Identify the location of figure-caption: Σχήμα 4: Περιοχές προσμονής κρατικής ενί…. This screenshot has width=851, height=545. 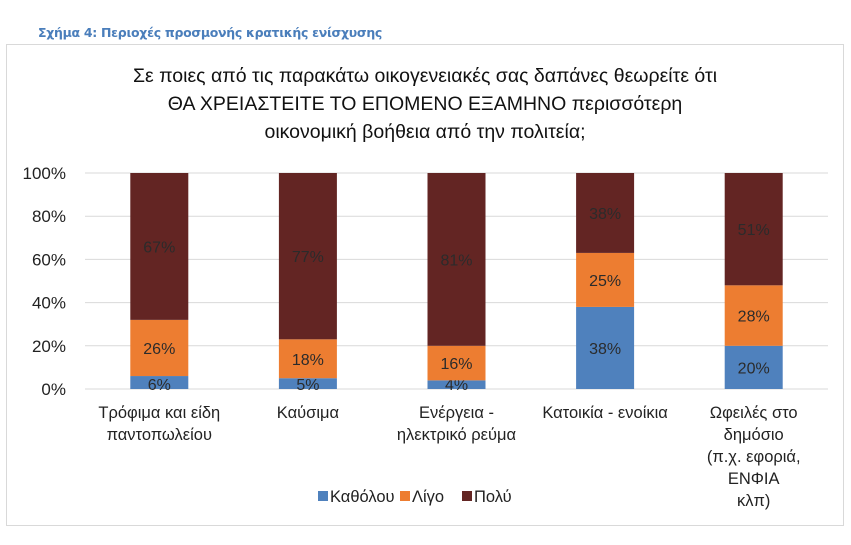
(210, 32).